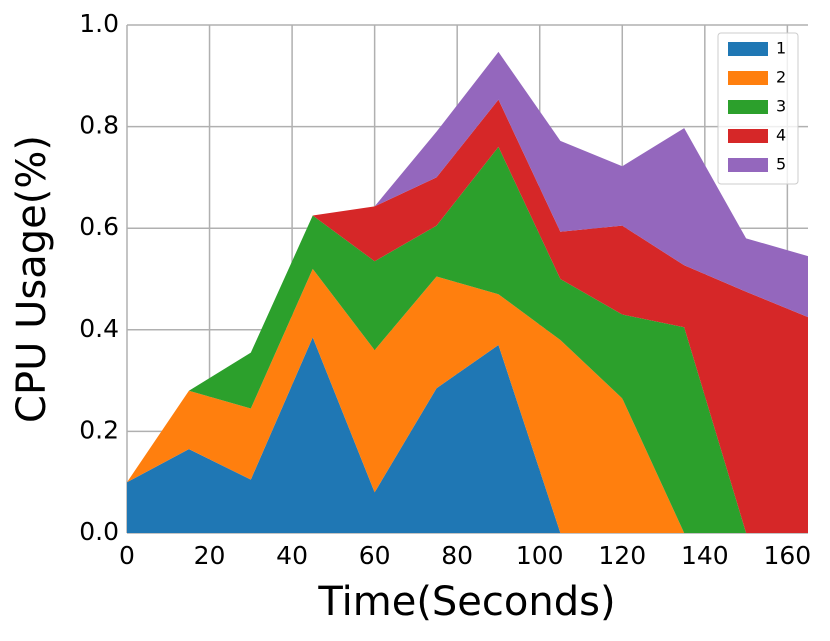  Describe the element at coordinates (32, 279) in the screenshot. I see `y-axis-label: CPU Usage(%)` at that location.